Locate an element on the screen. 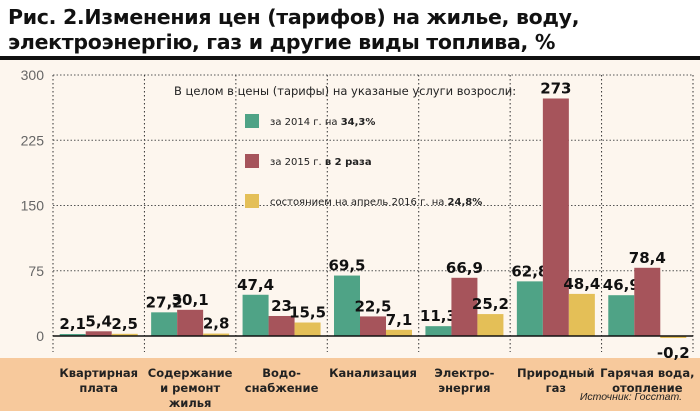  category-label: плата is located at coordinates (98, 388).